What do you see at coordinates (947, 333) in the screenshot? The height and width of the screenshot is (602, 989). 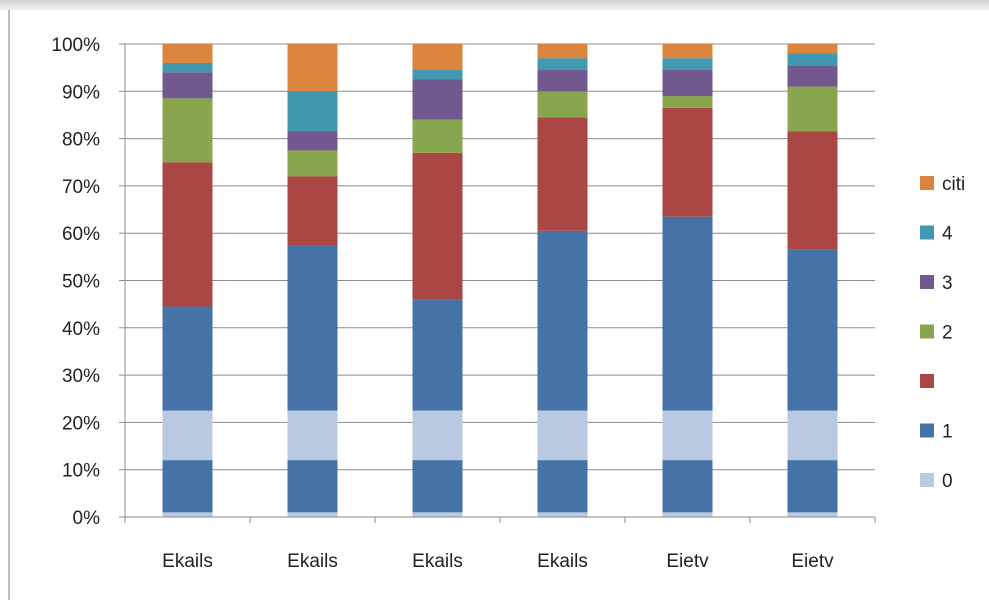 I see `legend-label-2: 2` at bounding box center [947, 333].